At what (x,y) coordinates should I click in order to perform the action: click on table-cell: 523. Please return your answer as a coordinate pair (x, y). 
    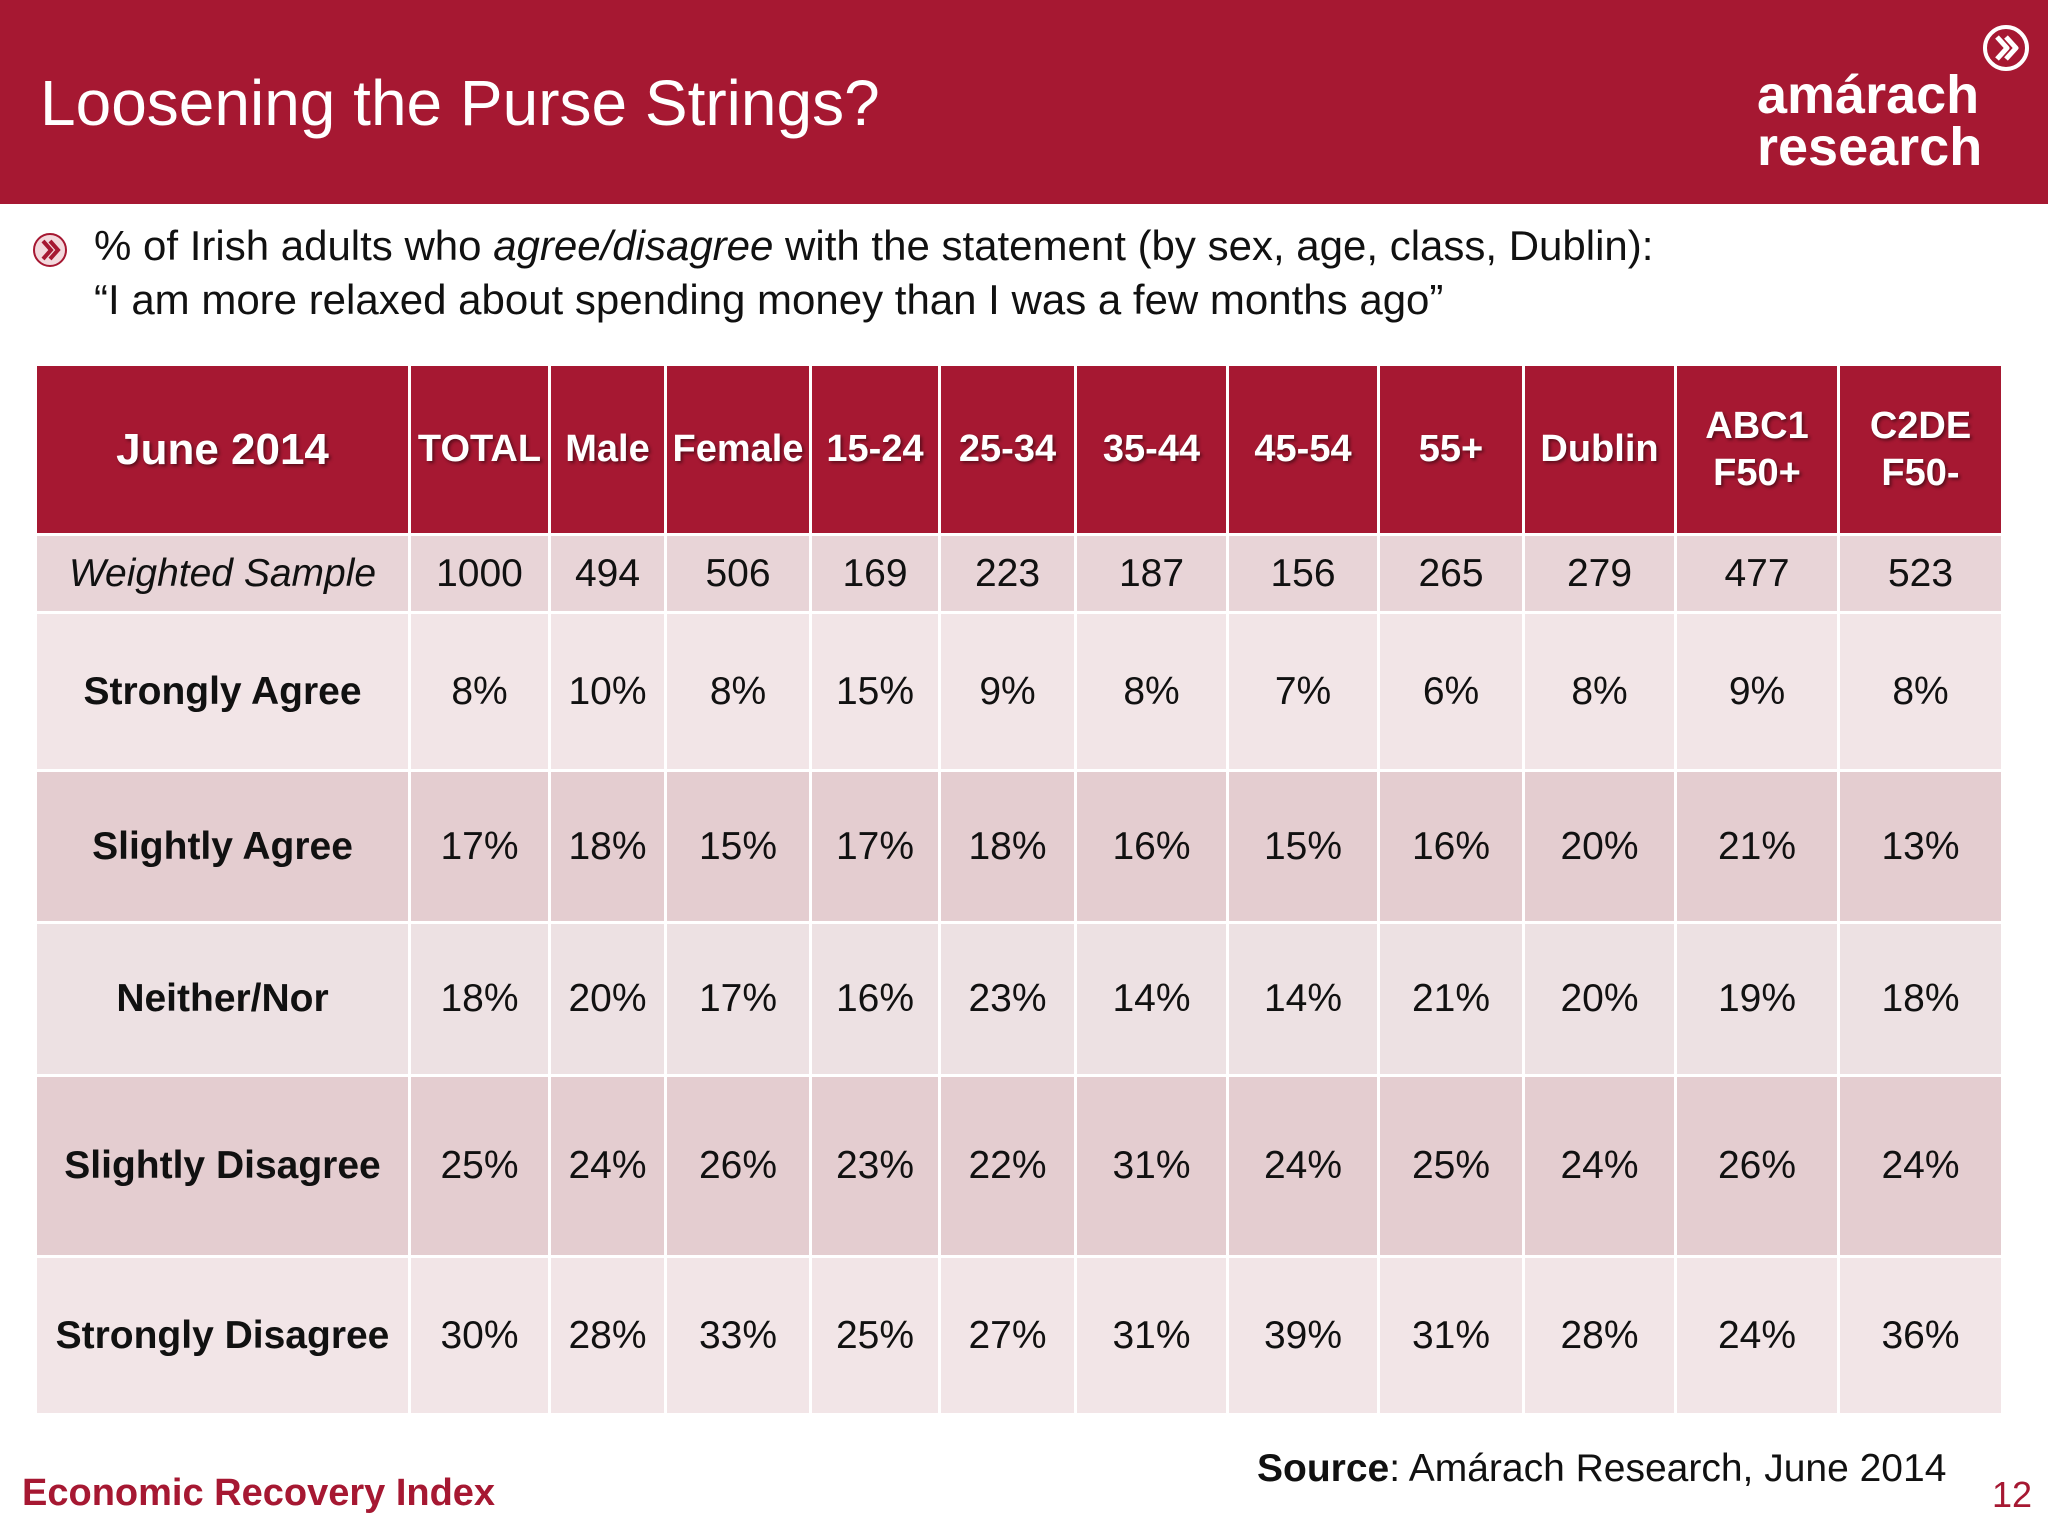
    Looking at the image, I should click on (1920, 573).